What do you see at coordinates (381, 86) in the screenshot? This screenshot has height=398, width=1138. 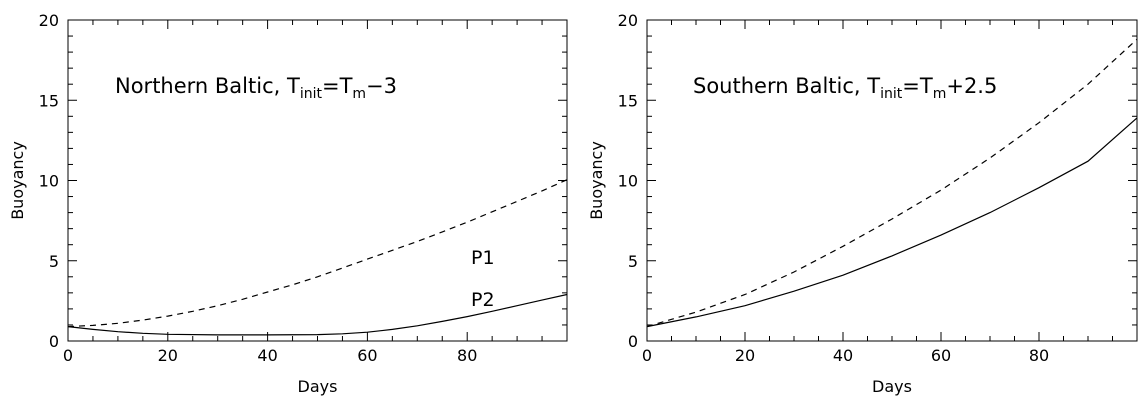 I see `annotation-tail: −3` at bounding box center [381, 86].